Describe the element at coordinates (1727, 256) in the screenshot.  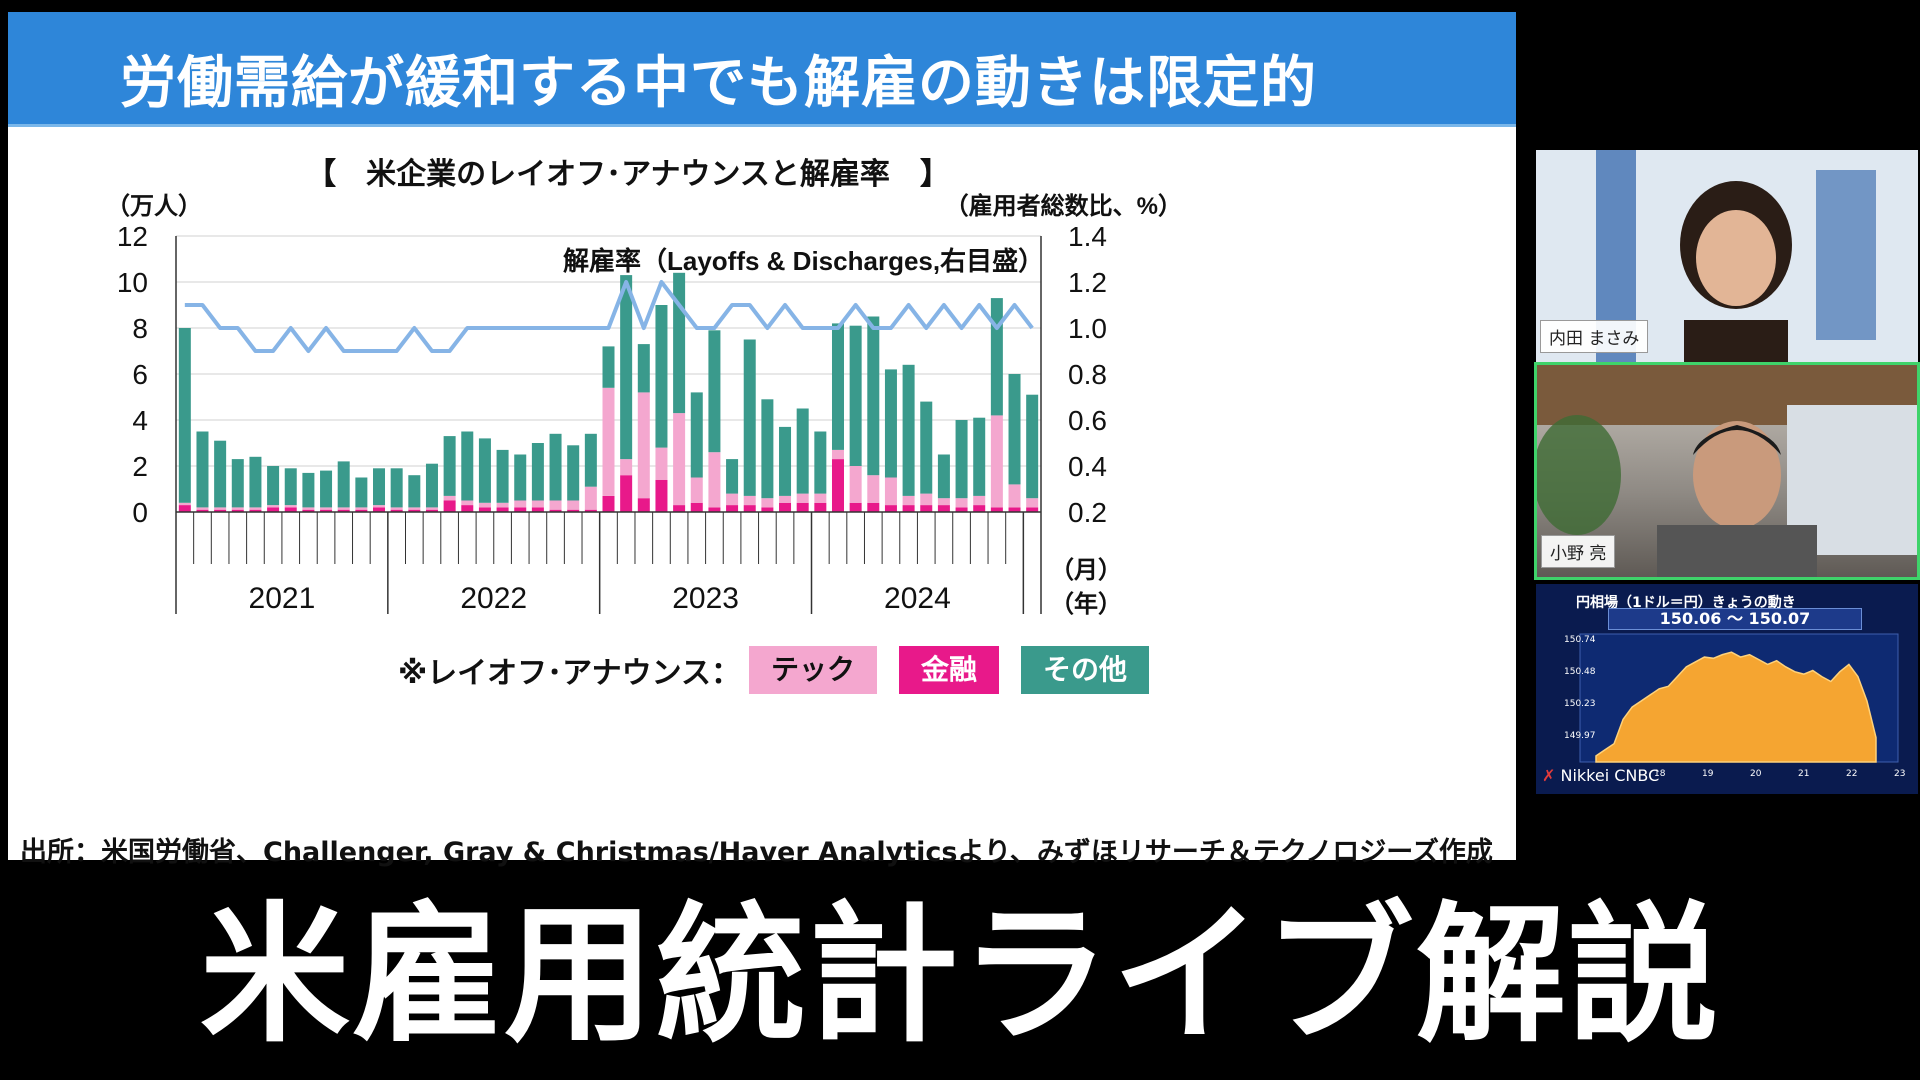
I see `video-tile-speaker-1: 内田 まさみ` at that location.